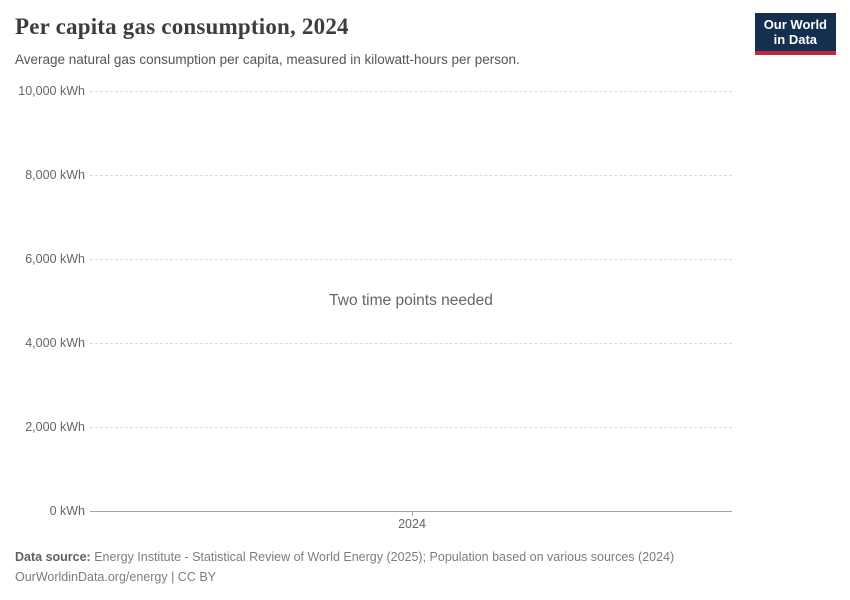 This screenshot has width=850, height=600. What do you see at coordinates (116, 577) in the screenshot?
I see `license-text: OurWorldinData.org/energy | CC BY` at bounding box center [116, 577].